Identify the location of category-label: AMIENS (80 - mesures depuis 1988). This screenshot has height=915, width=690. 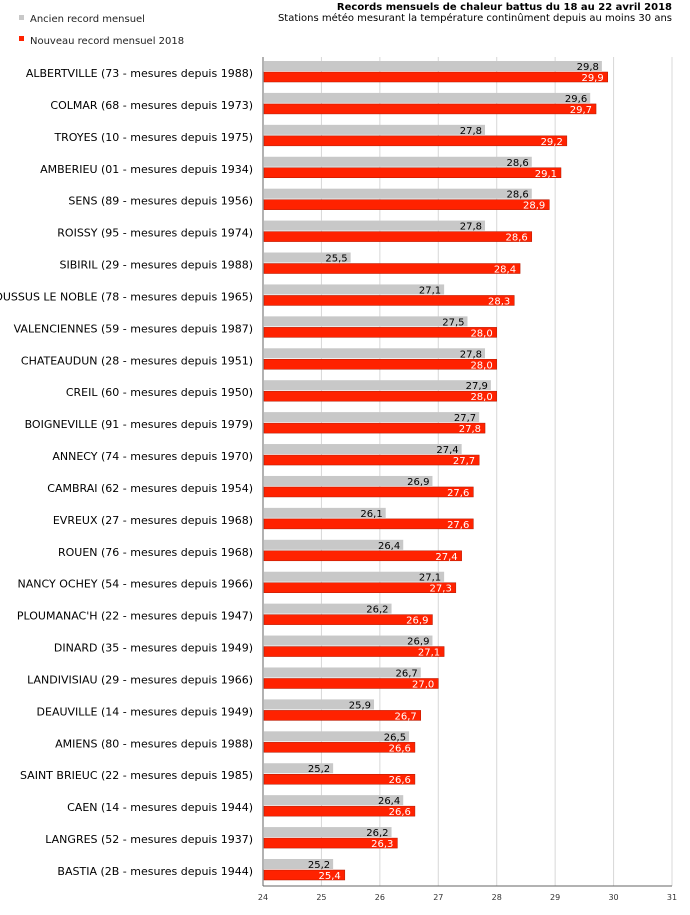
(154, 743).